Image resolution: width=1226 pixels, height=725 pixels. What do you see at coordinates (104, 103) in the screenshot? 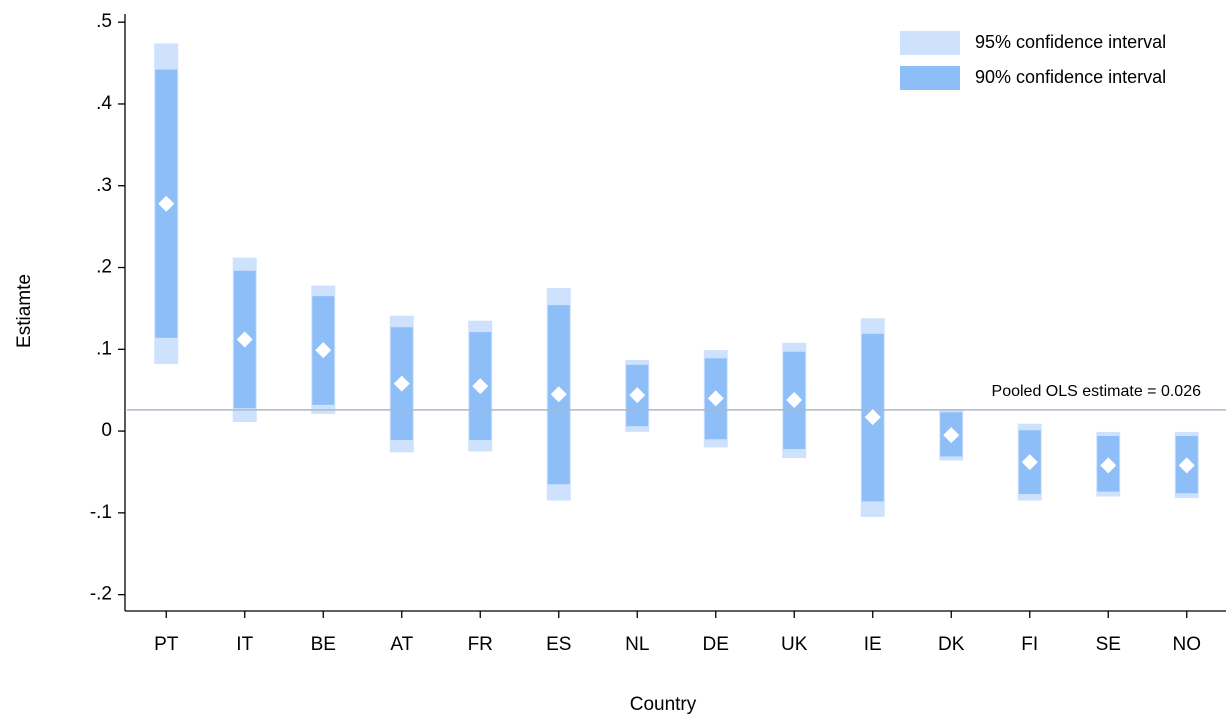
I see `y-tick-label: .4` at bounding box center [104, 103].